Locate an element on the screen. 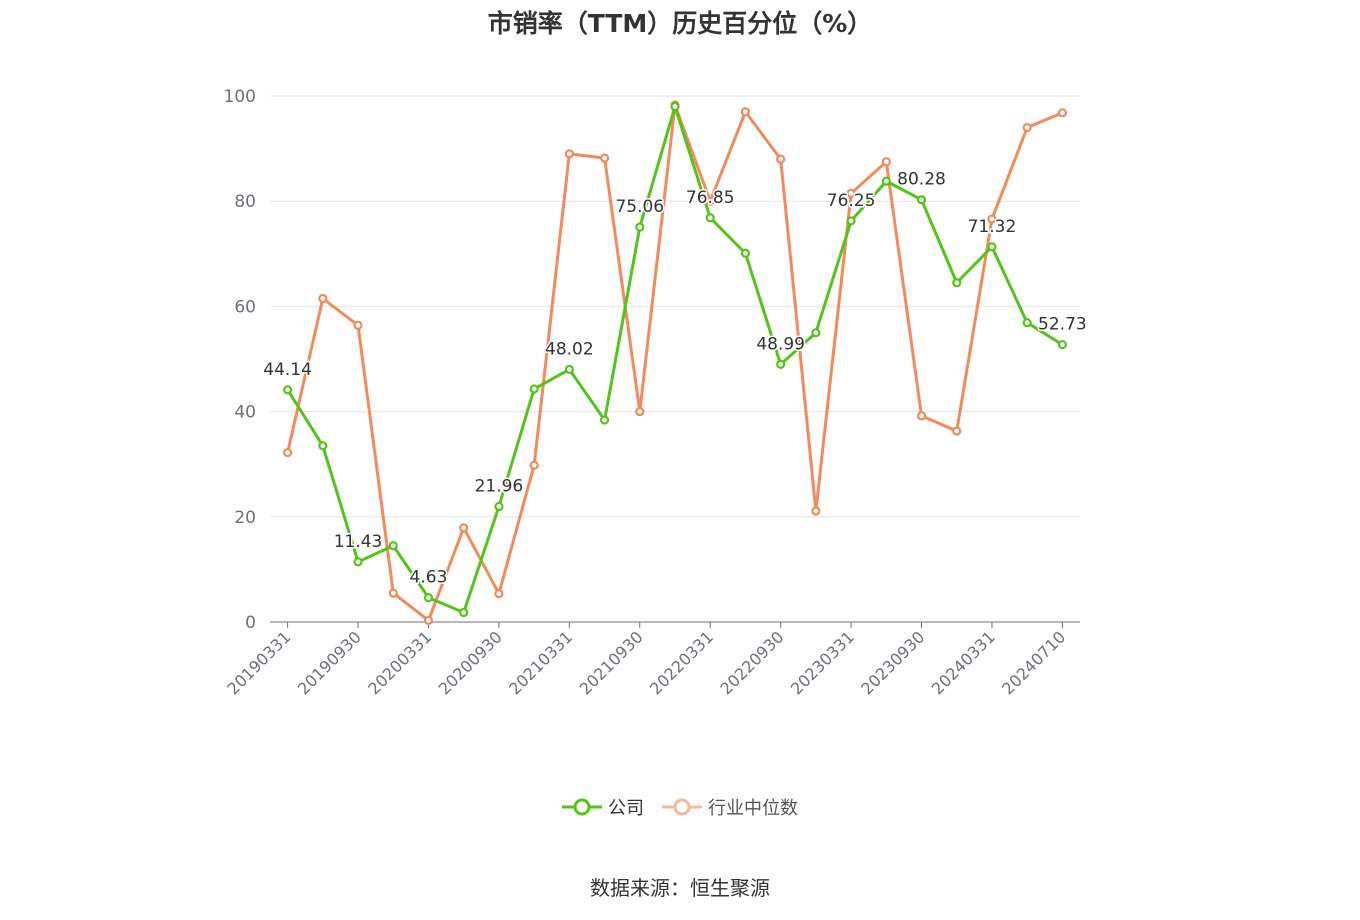 Image resolution: width=1360 pixels, height=920 pixels. data-label: 44.14 is located at coordinates (287, 370).